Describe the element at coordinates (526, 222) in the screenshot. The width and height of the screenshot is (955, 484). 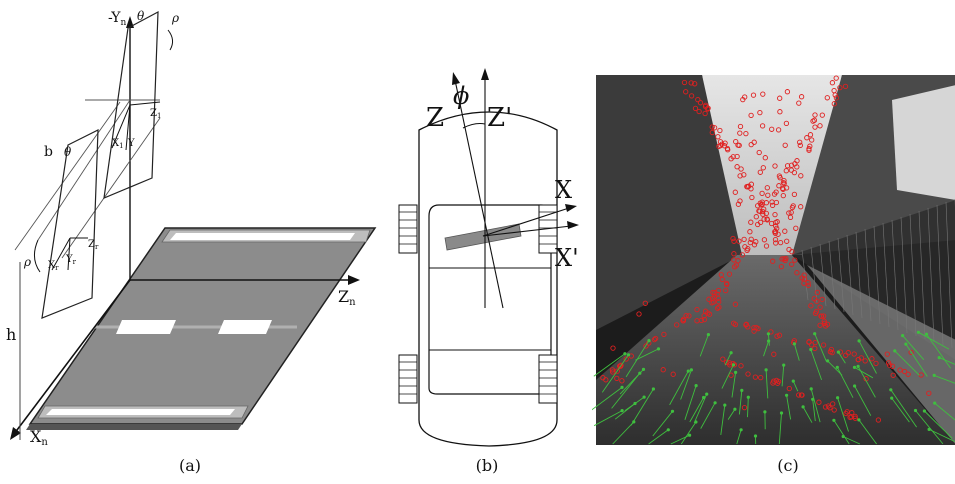
I see `axis-x` at that location.